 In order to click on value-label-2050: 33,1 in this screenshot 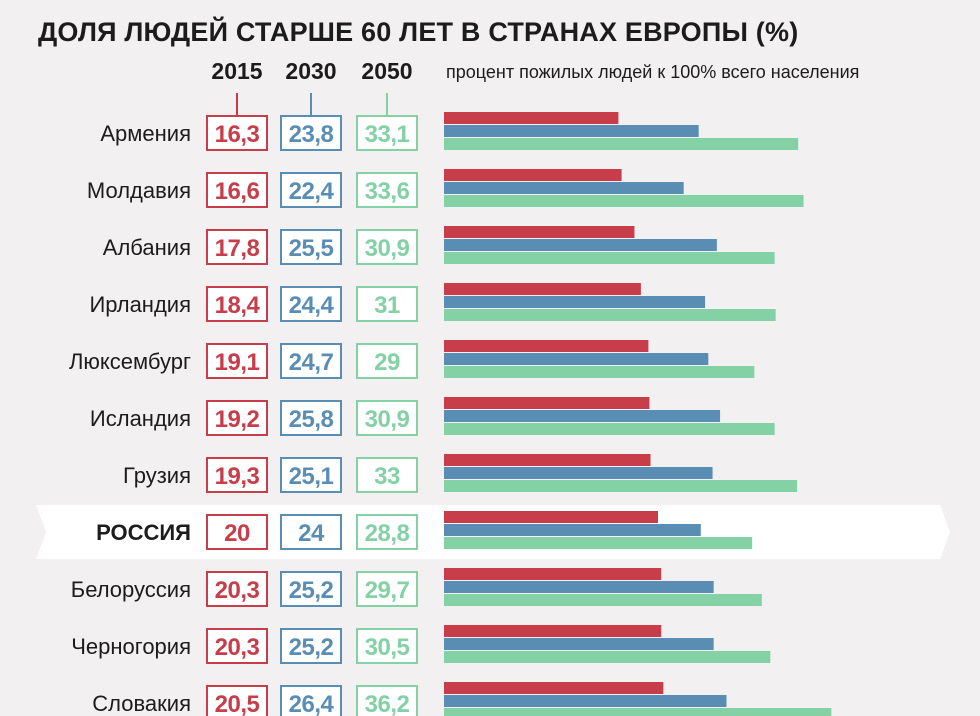, I will do `click(387, 134)`.